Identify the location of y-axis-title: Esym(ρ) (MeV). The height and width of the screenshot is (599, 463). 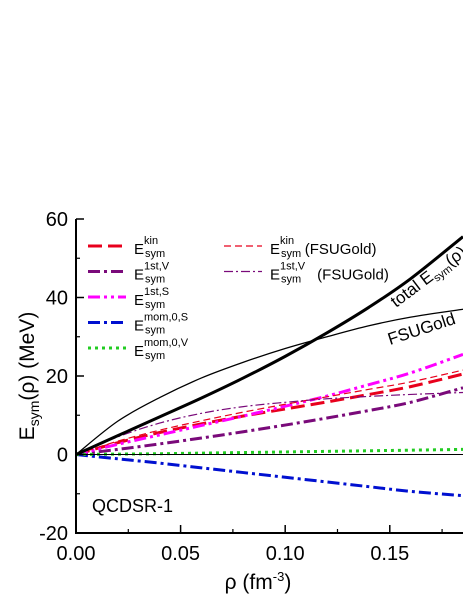
(29, 376).